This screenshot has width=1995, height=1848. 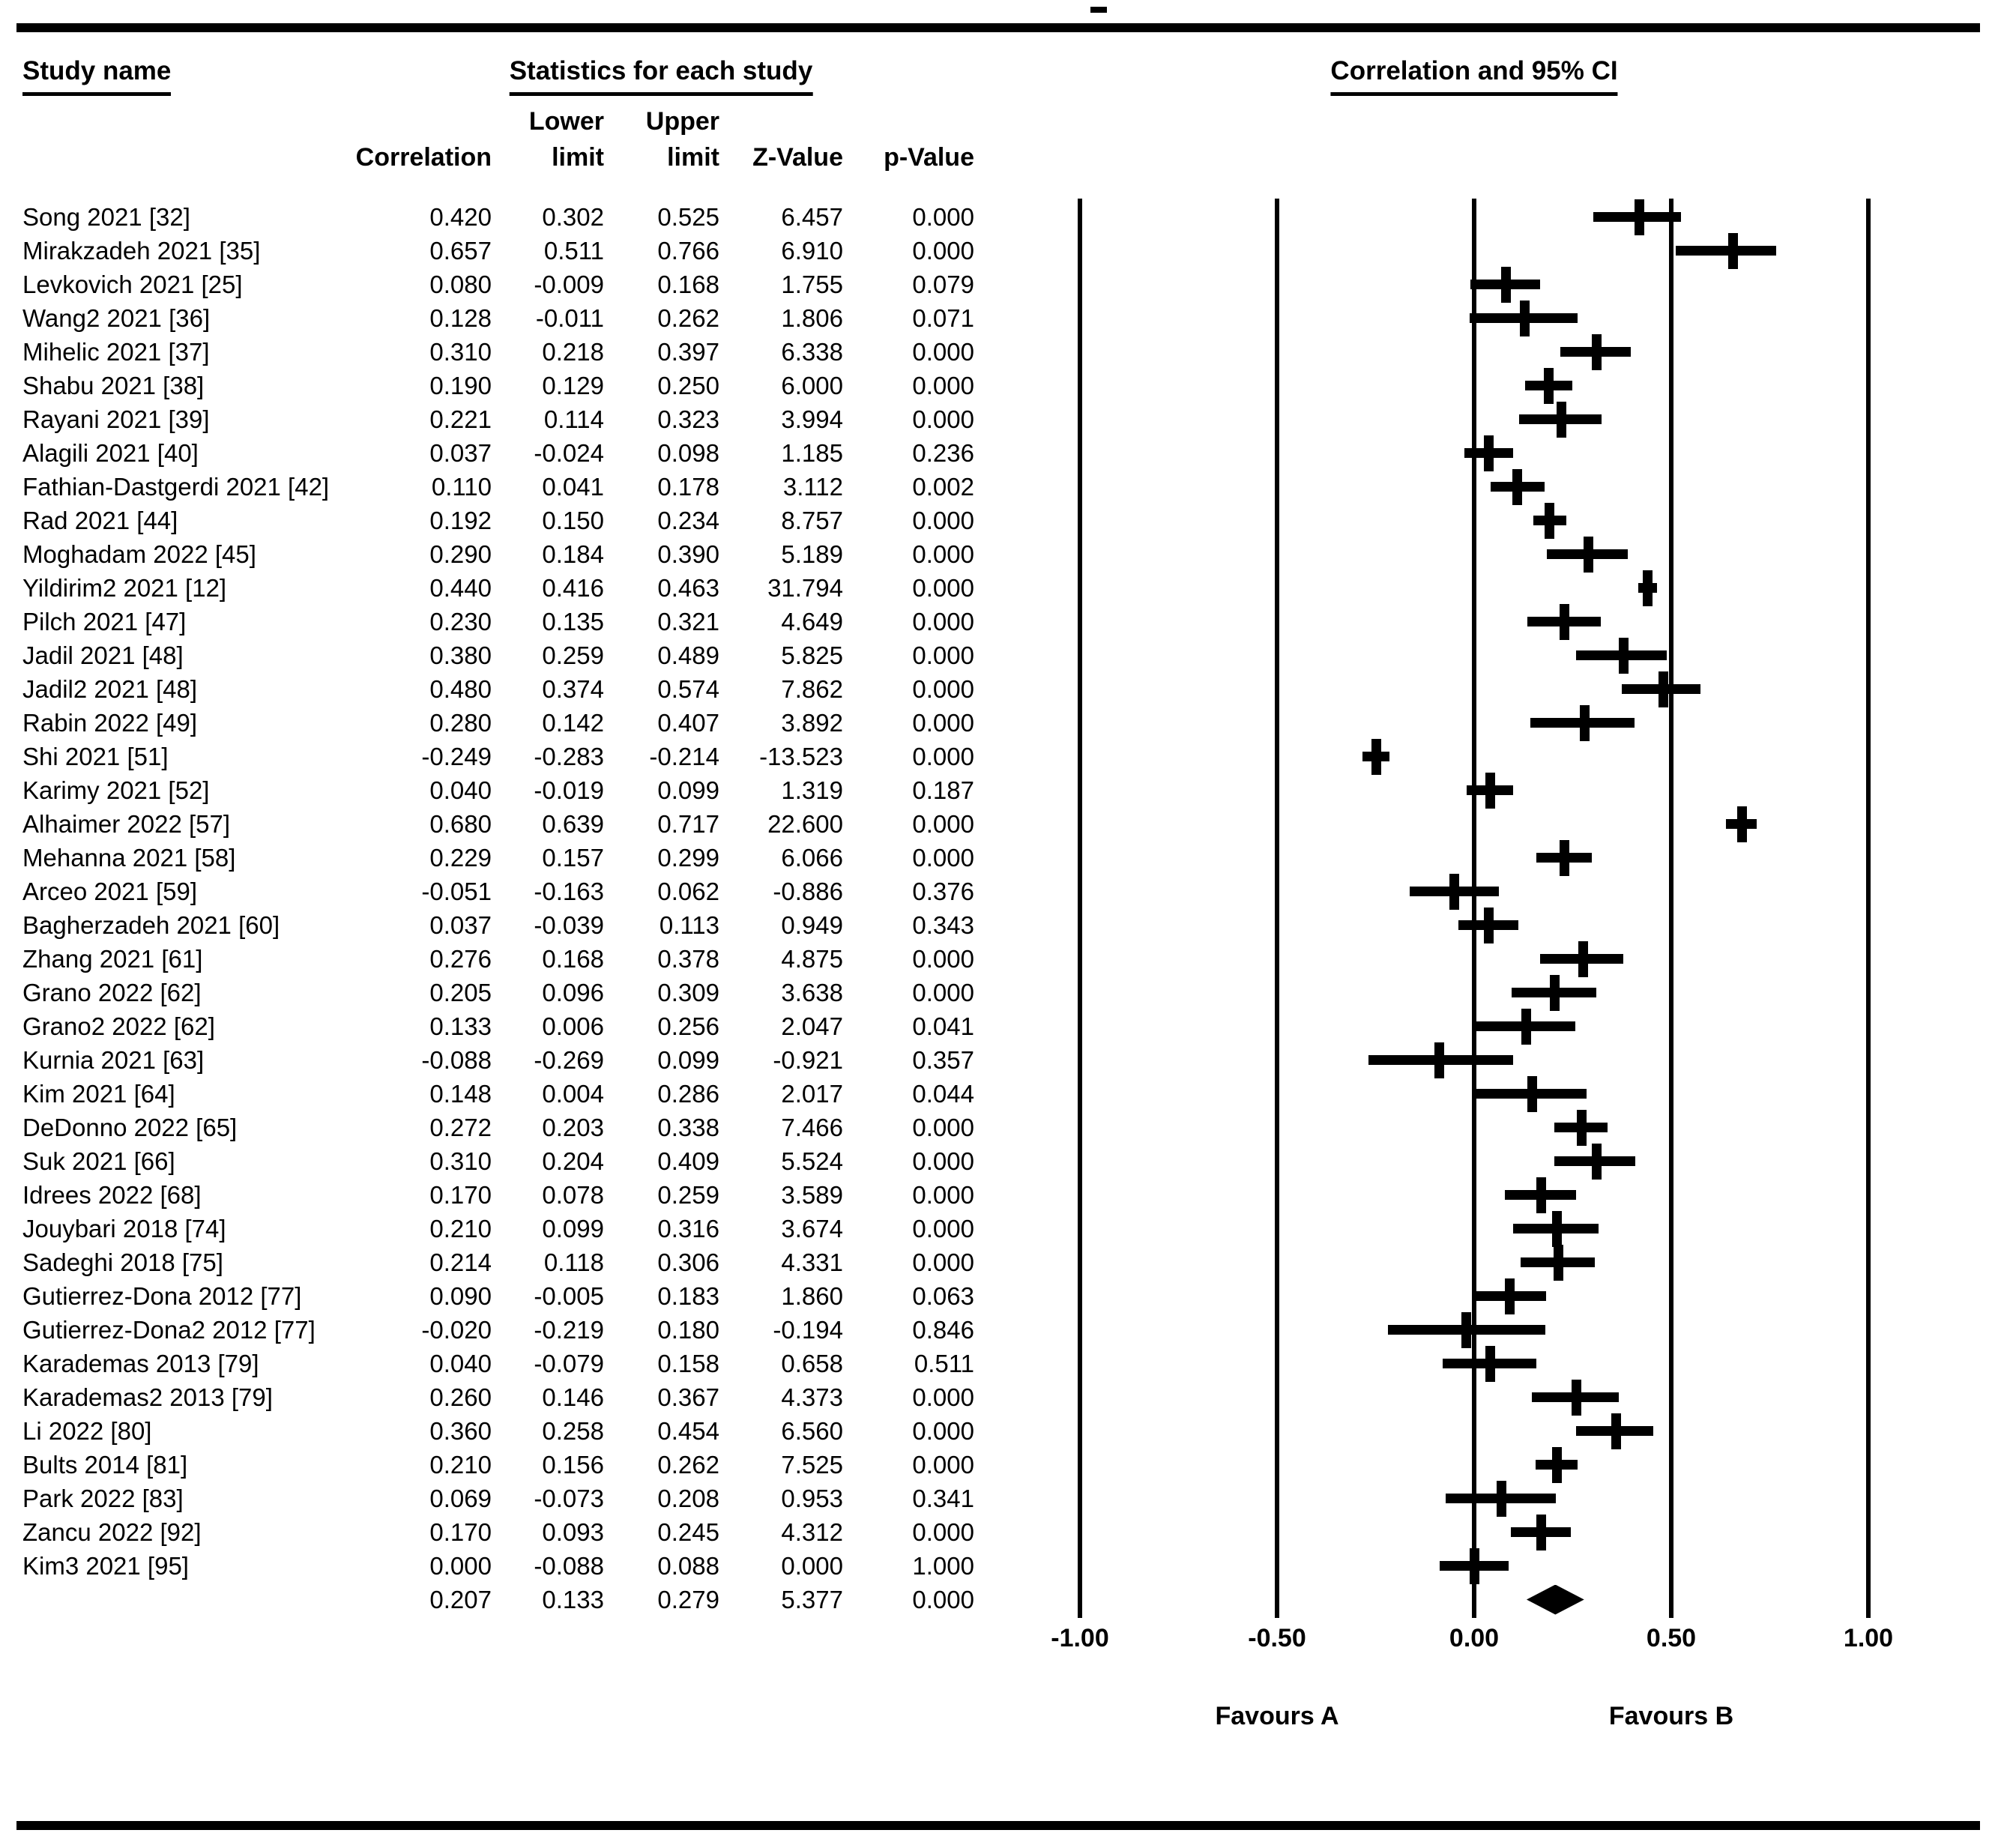 I want to click on correlation-cell: 0.000, so click(x=460, y=1566).